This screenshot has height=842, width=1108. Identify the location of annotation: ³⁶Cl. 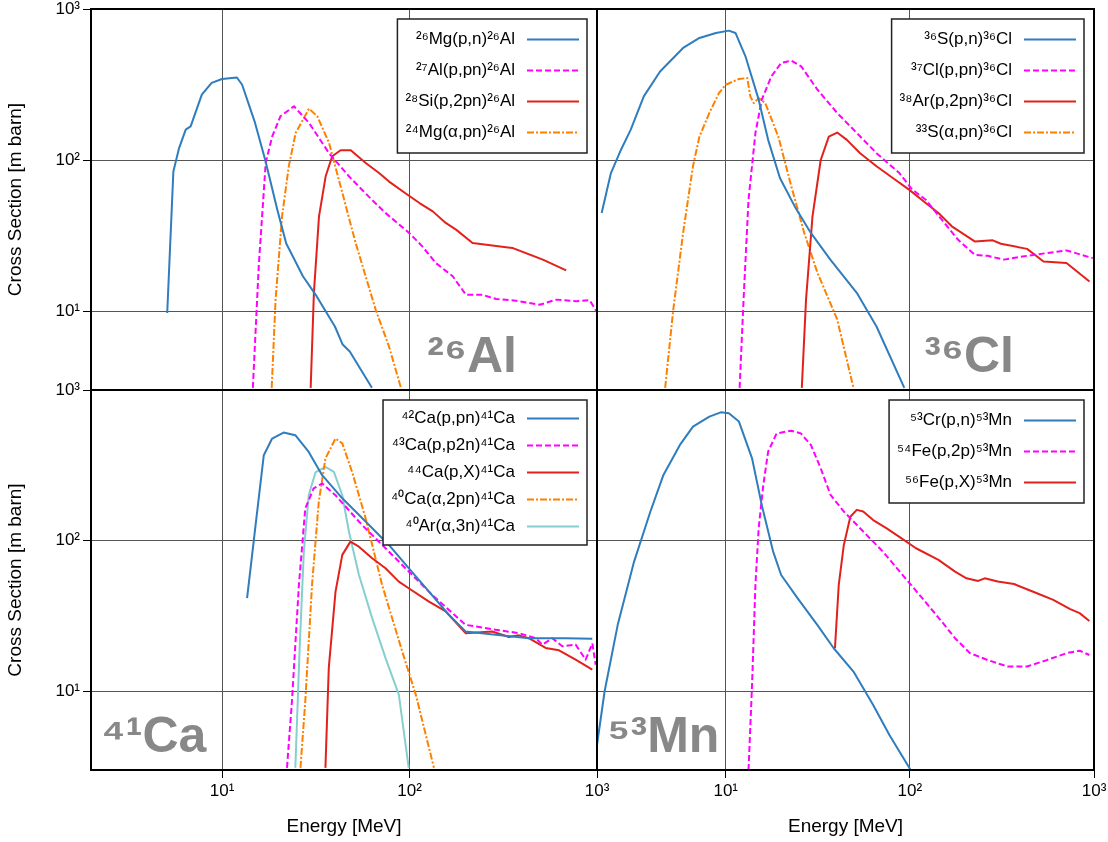
(969, 355).